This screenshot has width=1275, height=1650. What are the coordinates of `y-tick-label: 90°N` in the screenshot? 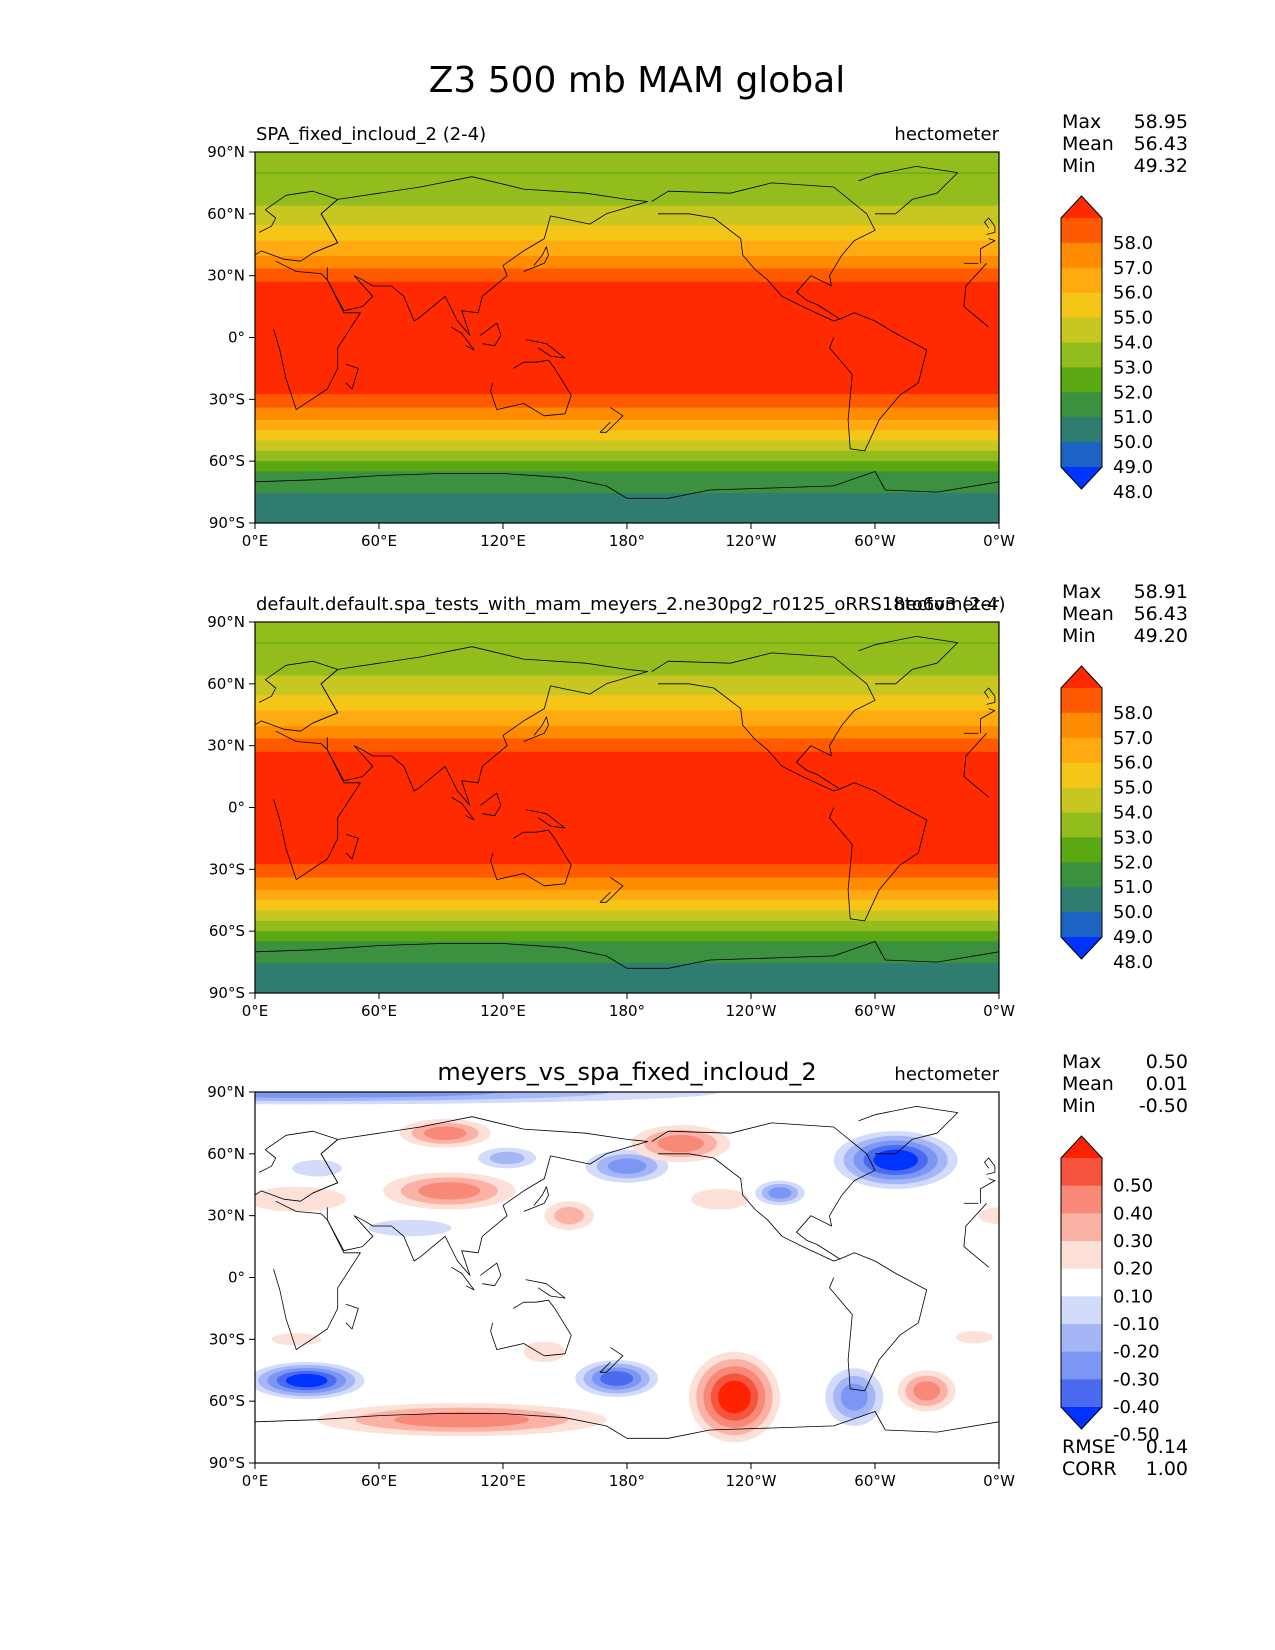 It's located at (226, 1092).